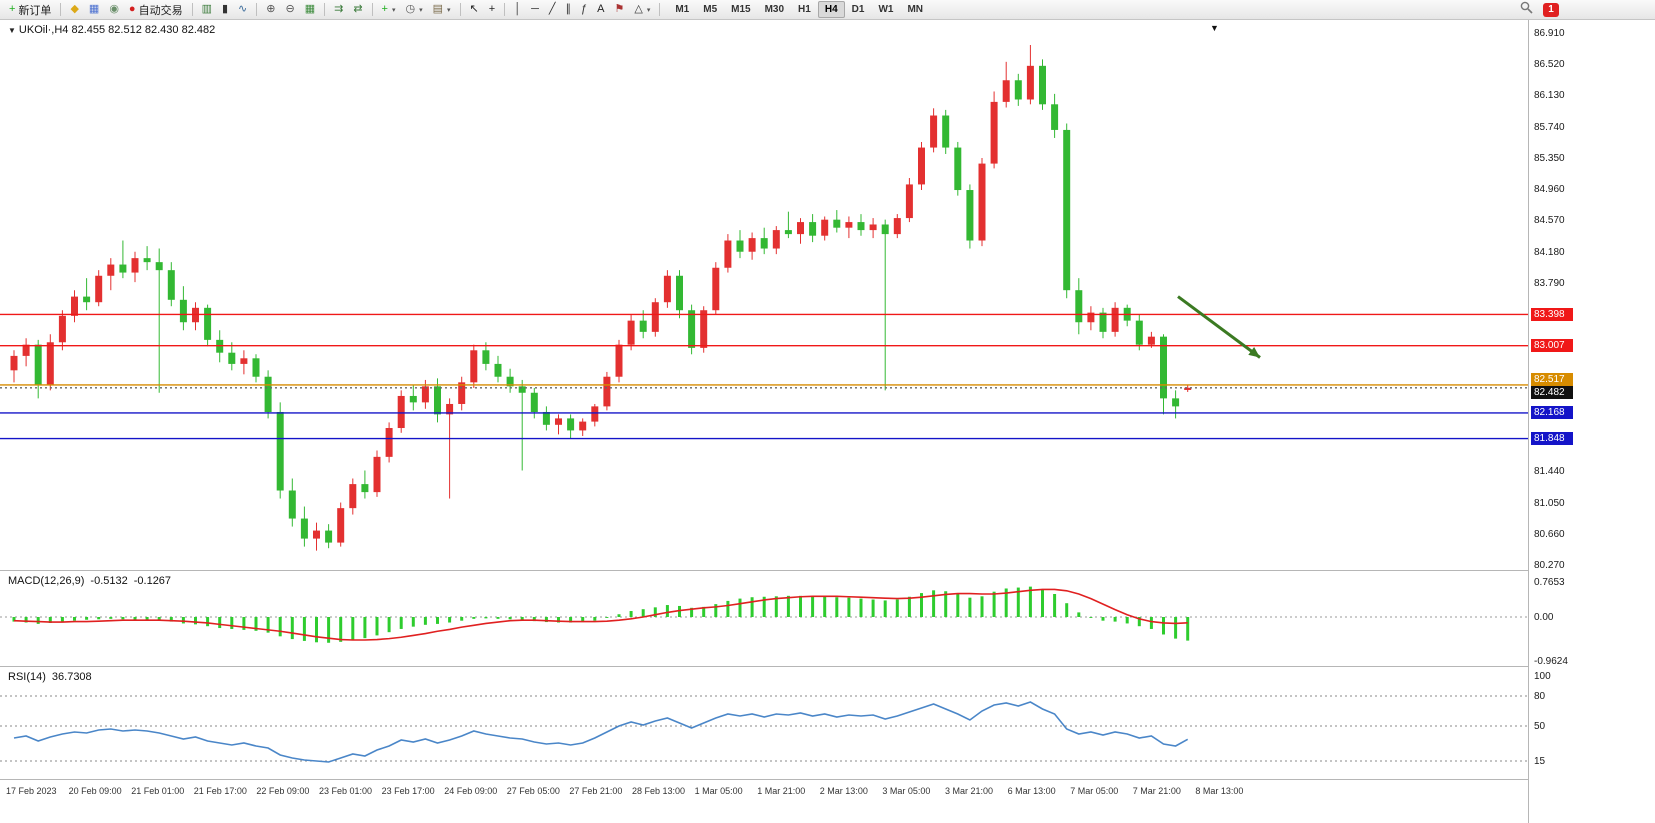  What do you see at coordinates (1214, 28) in the screenshot?
I see `chart-shift-marker: ▼` at bounding box center [1214, 28].